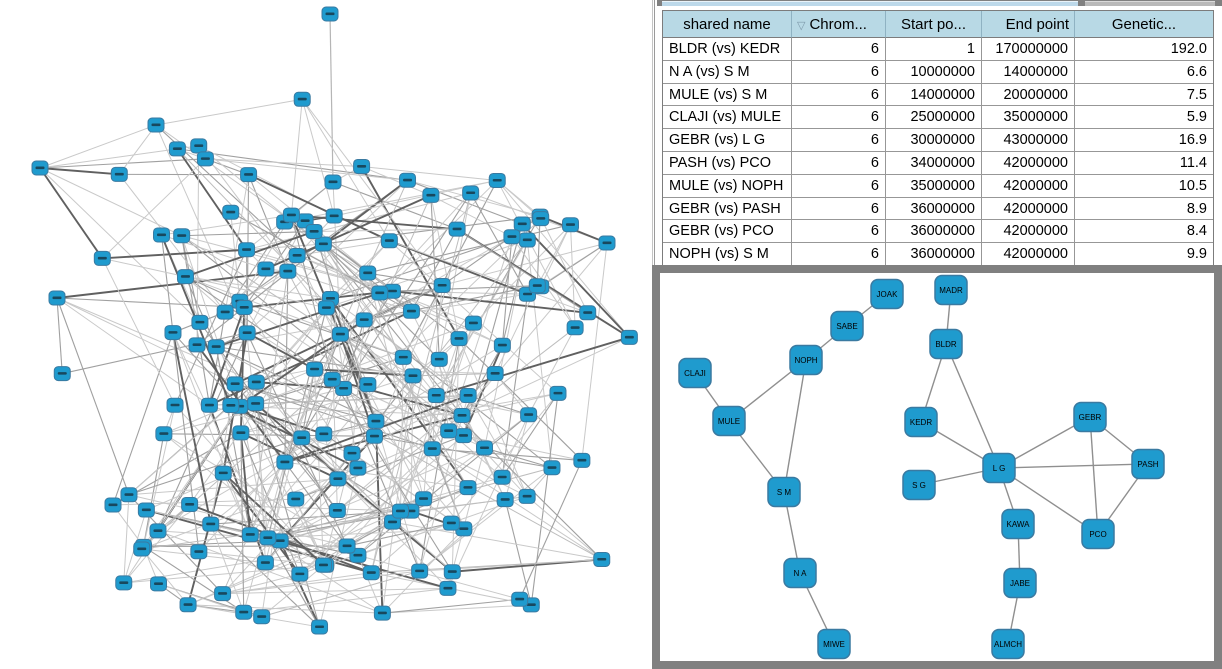 The width and height of the screenshot is (1222, 669). Describe the element at coordinates (938, 186) in the screenshot. I see `table-row: MULE (vs) NOPH 6 35000000 42000000 10.5` at that location.